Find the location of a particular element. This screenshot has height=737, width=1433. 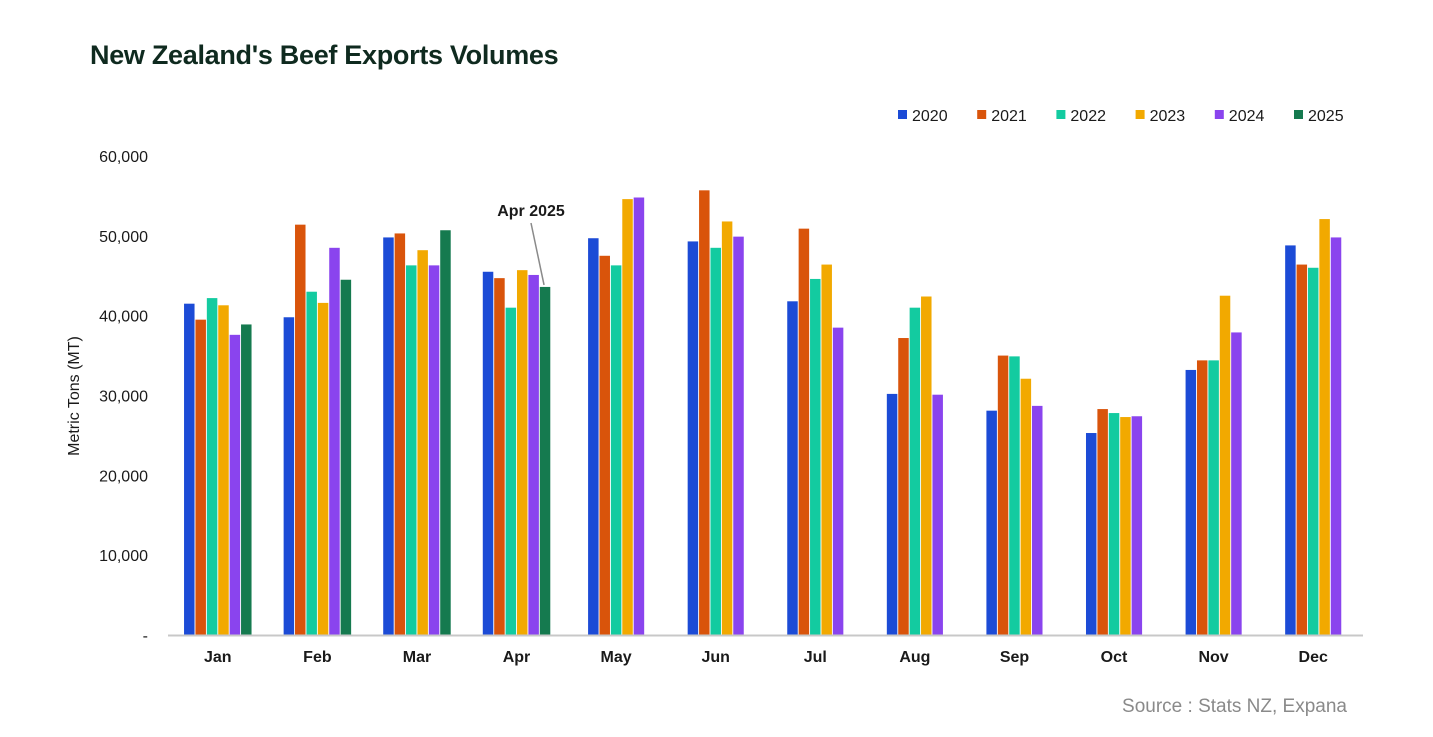

bar-2022-feb is located at coordinates (311, 463).